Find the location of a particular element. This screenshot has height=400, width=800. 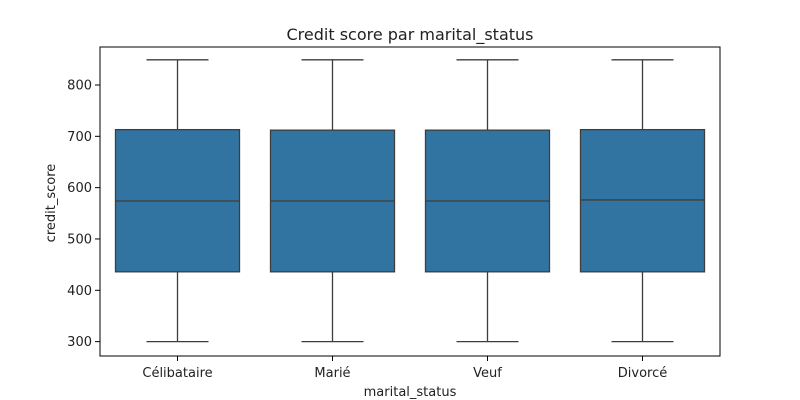

x-axis-ticks: Célibataire Marié Veuf Divorcé is located at coordinates (404, 368).